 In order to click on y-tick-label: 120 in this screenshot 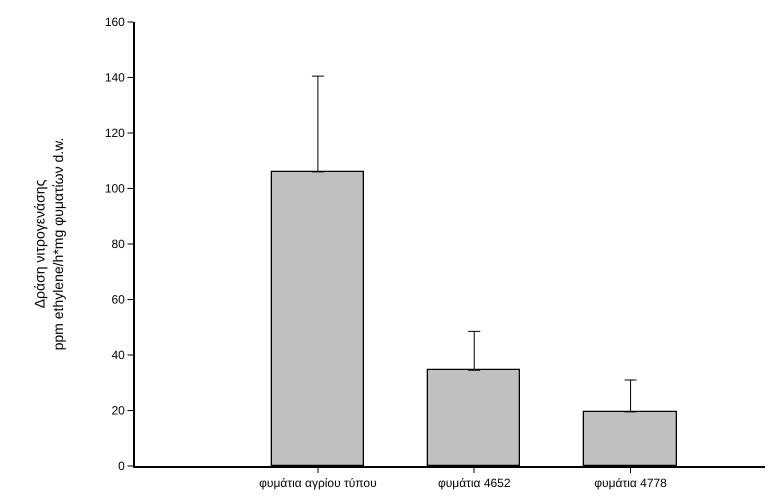, I will do `click(115, 133)`.